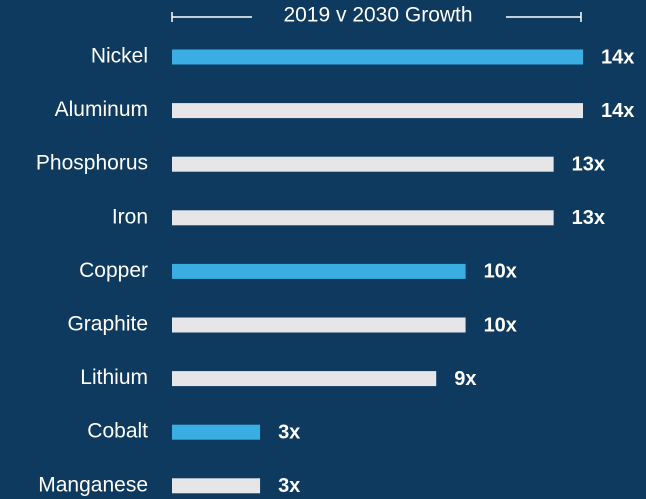 The height and width of the screenshot is (499, 646). I want to click on category-label: Lithium, so click(114, 377).